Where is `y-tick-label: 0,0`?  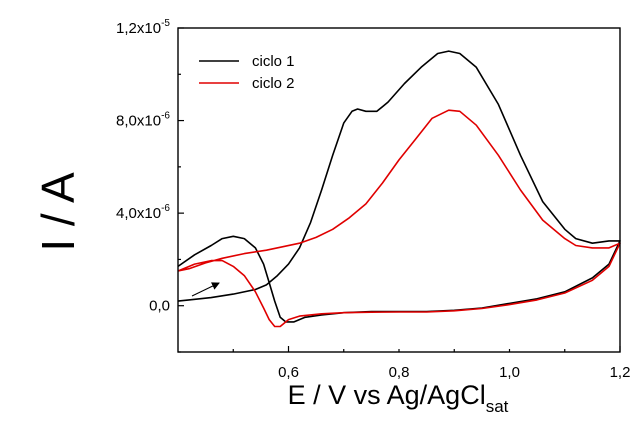 y-tick-label: 0,0 is located at coordinates (159, 306).